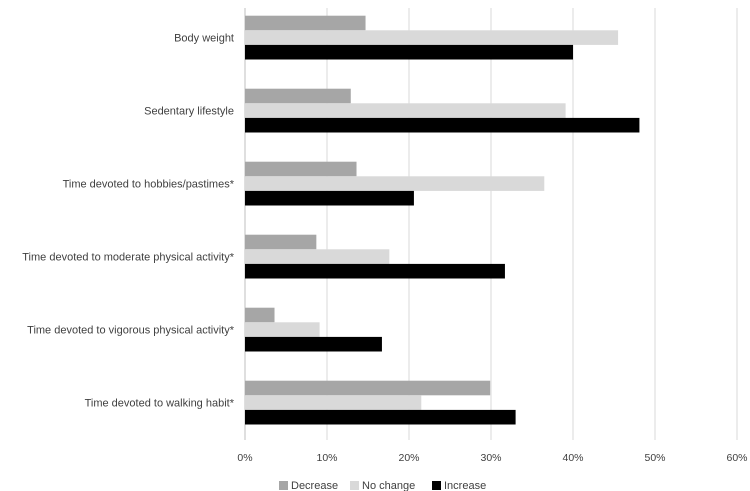  What do you see at coordinates (326, 458) in the screenshot?
I see `x-tick-label: 10%` at bounding box center [326, 458].